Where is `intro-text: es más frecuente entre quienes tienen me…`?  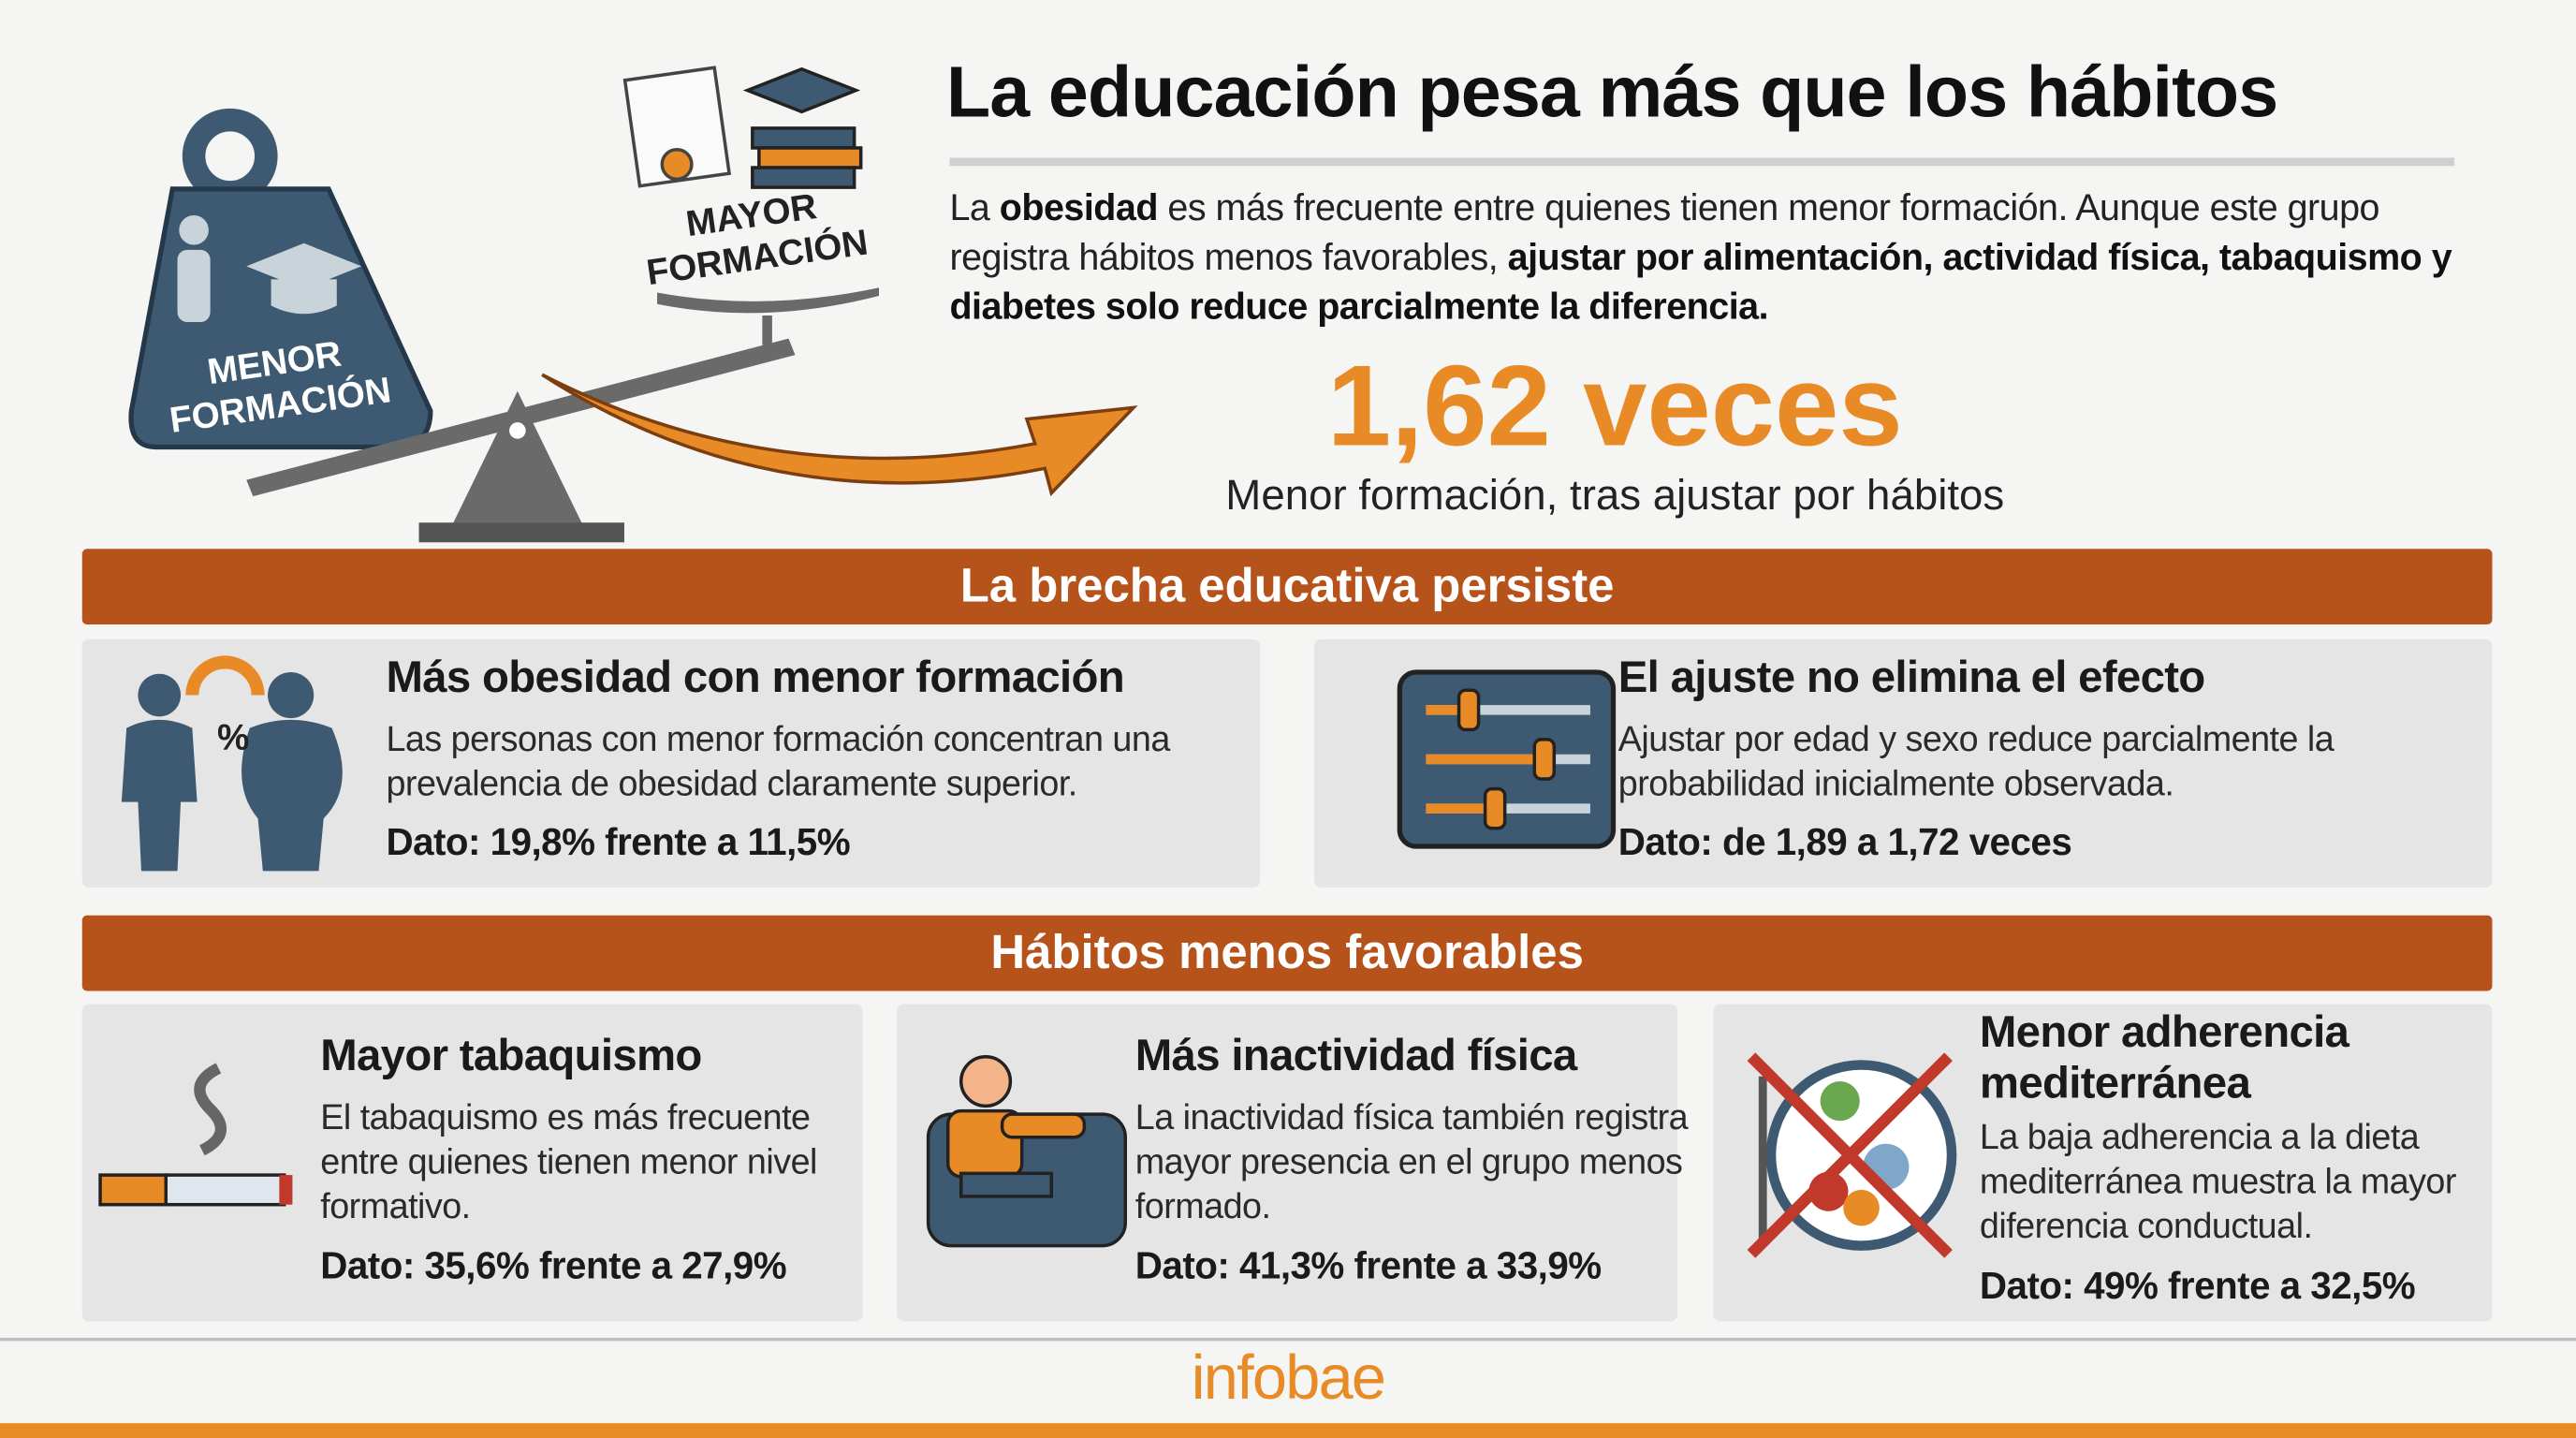 intro-text: es más frecuente entre quienes tienen me… is located at coordinates (1664, 232).